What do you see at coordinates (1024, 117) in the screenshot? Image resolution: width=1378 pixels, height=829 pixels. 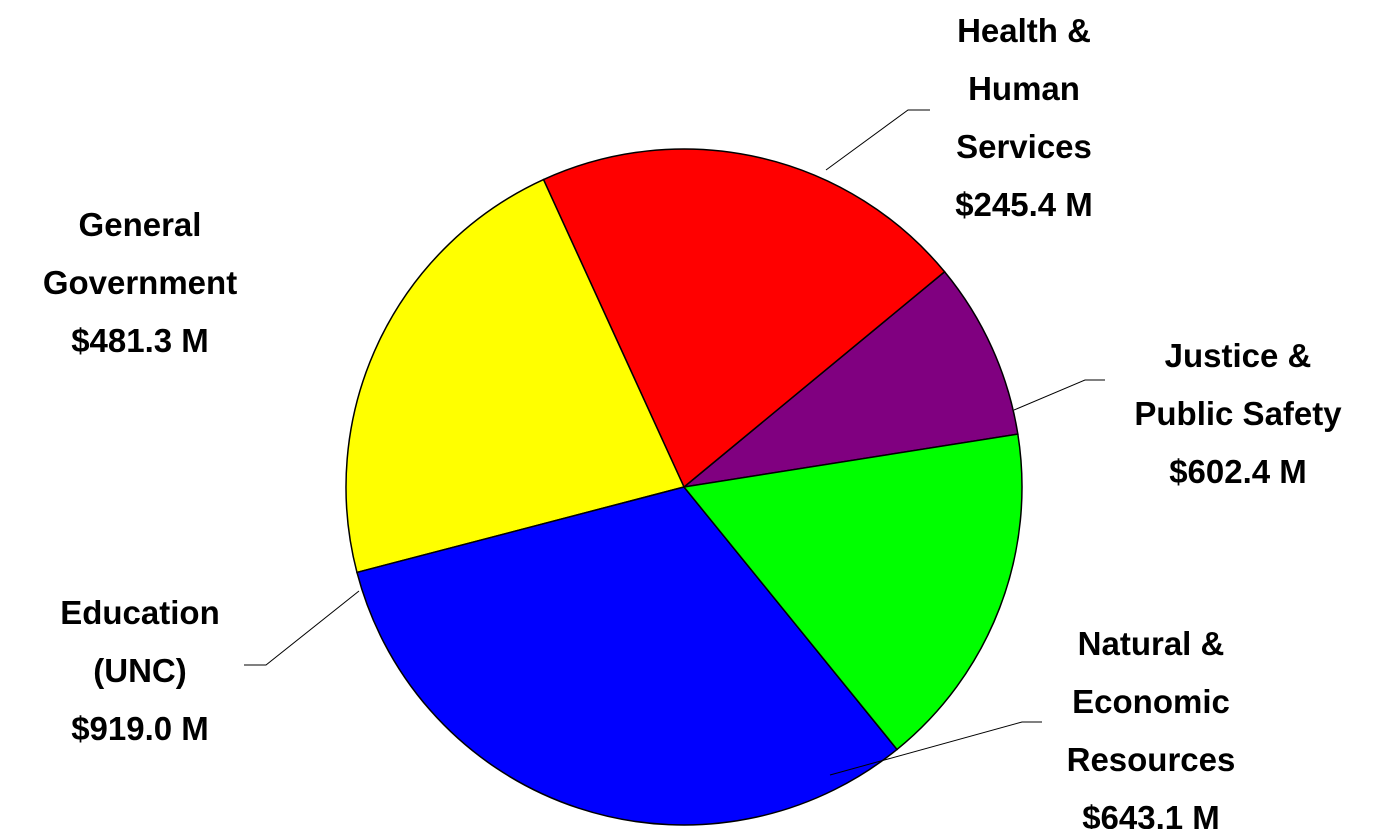 I see `slice-label: Health & Human Services $245.4 M` at bounding box center [1024, 117].